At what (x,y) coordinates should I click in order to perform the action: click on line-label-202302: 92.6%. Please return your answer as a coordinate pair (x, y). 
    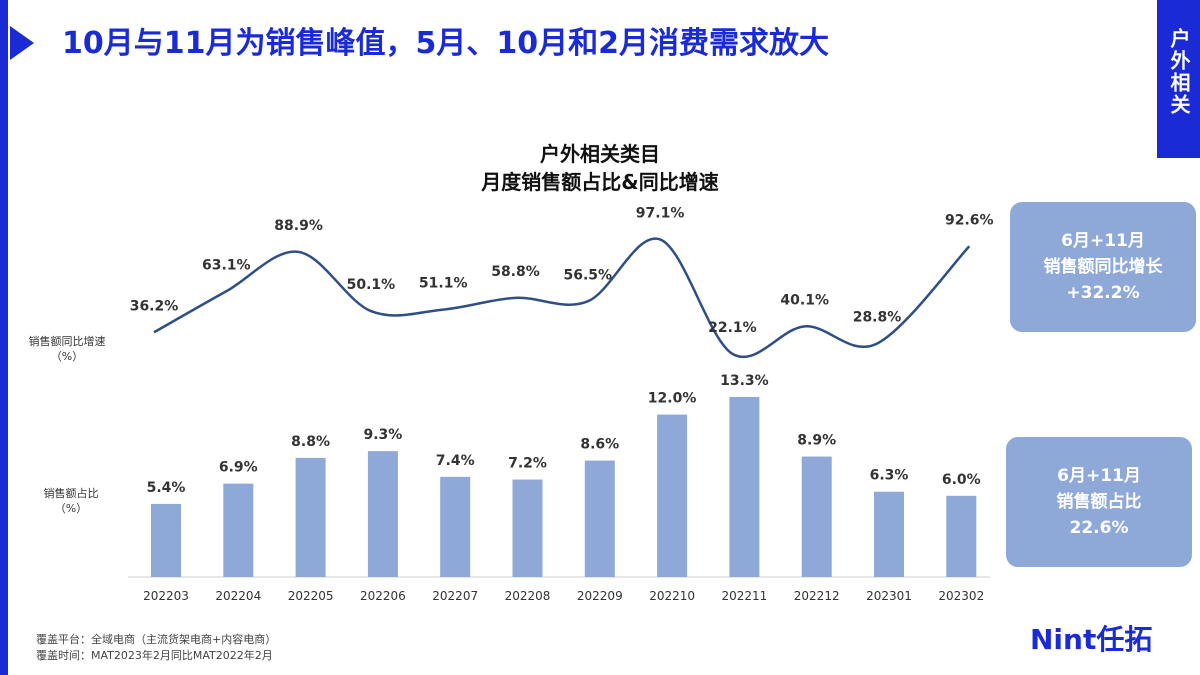
    Looking at the image, I should click on (969, 220).